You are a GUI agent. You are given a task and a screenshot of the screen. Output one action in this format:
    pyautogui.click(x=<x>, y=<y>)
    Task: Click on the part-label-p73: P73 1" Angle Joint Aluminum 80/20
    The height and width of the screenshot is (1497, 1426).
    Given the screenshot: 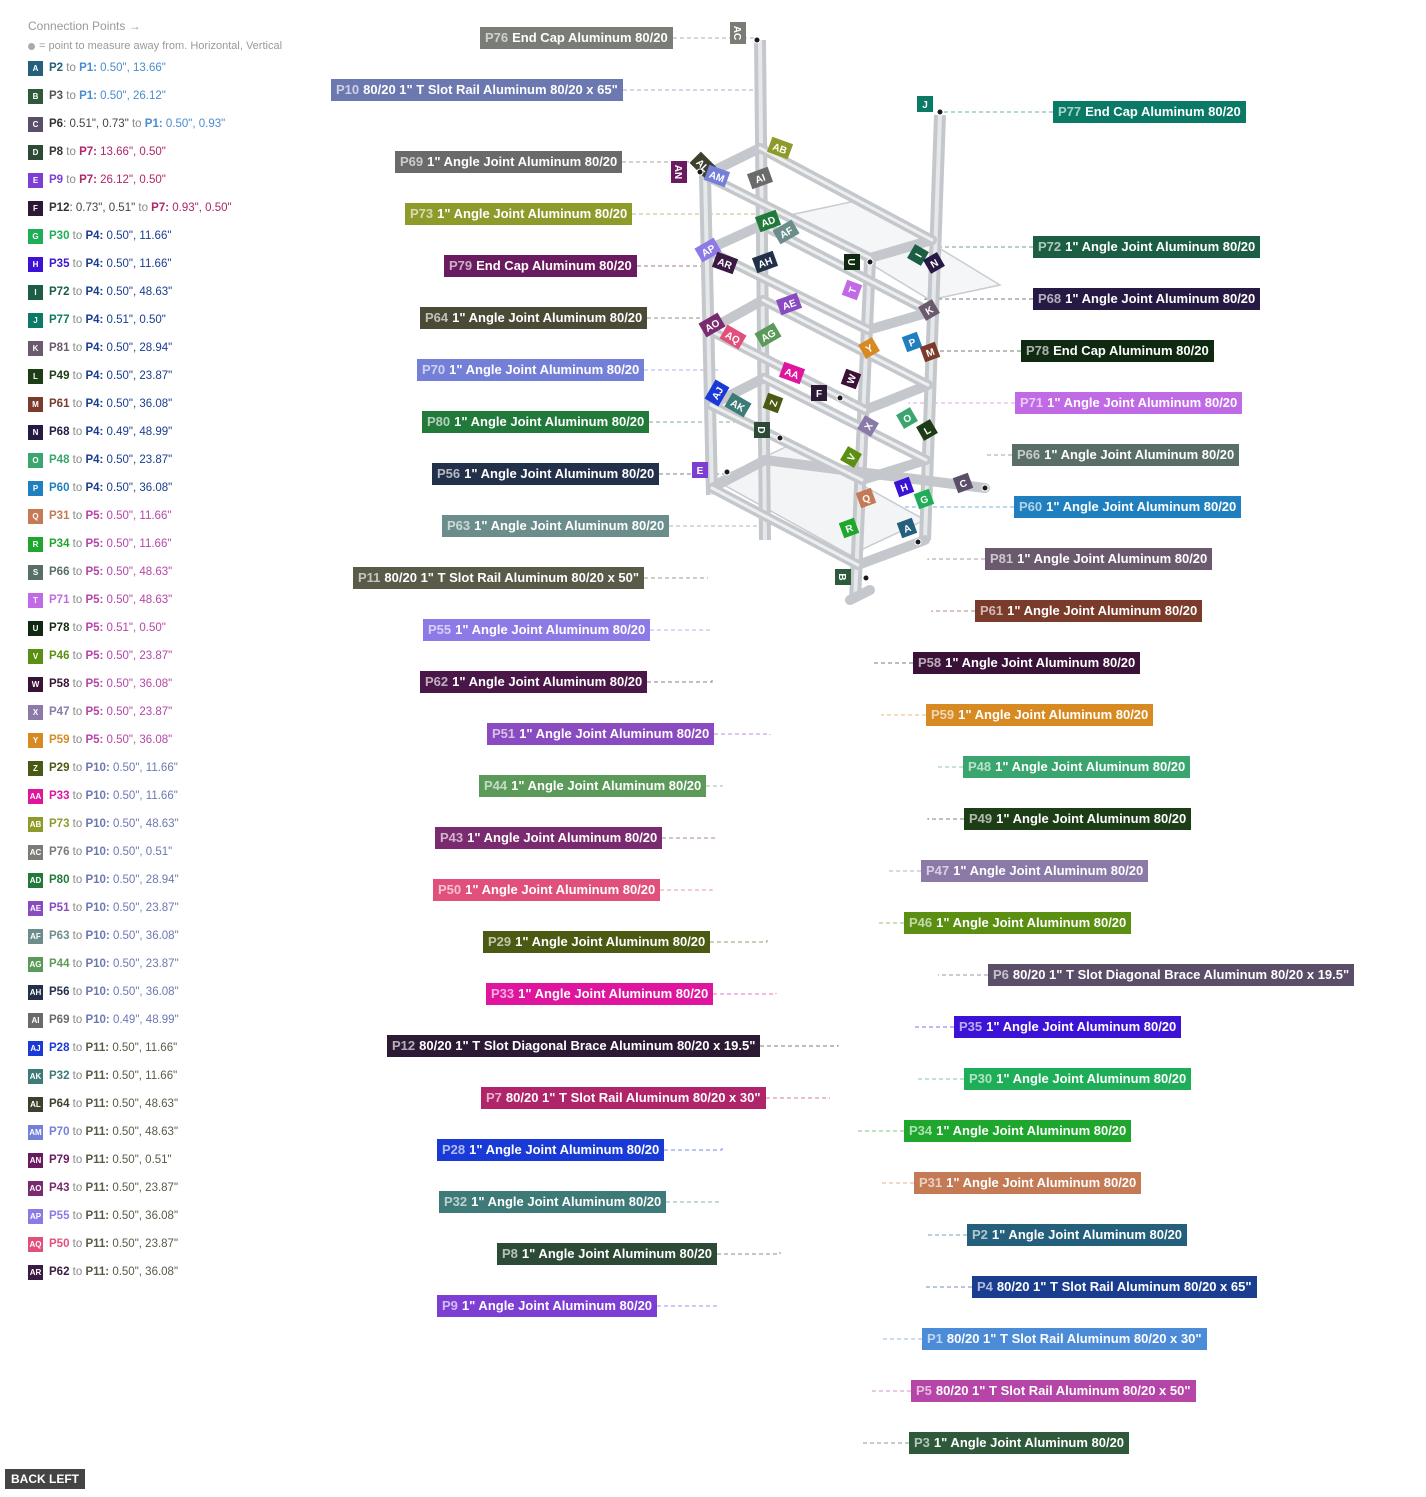 What is the action you would take?
    pyautogui.click(x=519, y=214)
    